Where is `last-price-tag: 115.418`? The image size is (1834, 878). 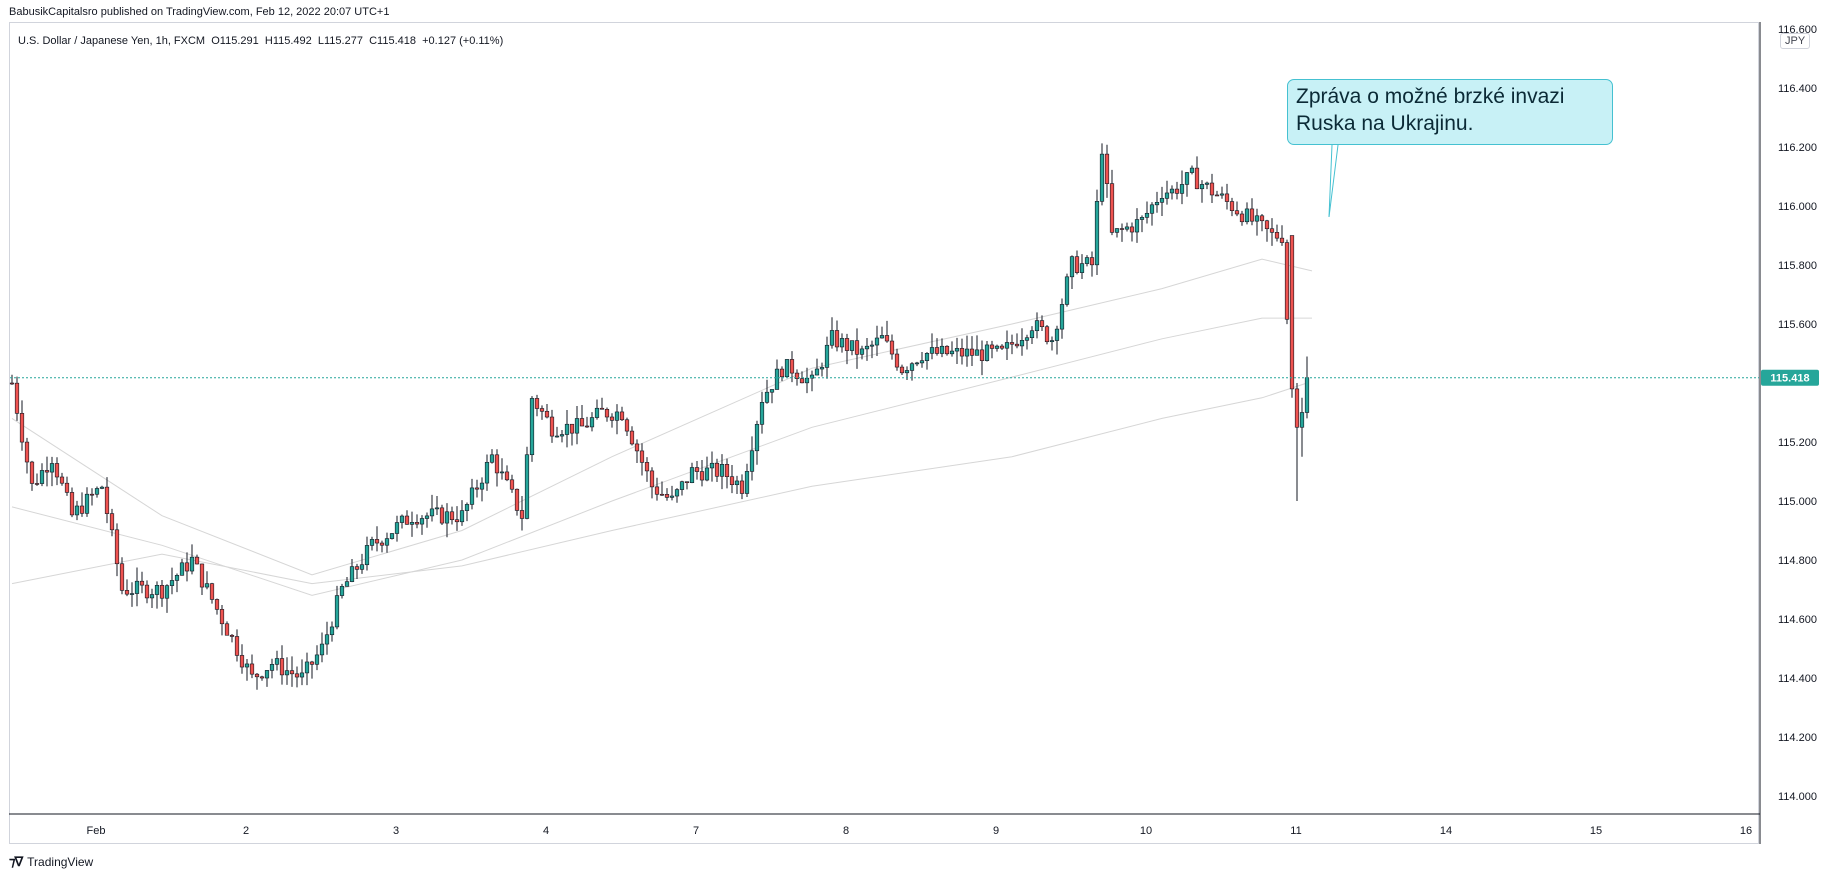 last-price-tag: 115.418 is located at coordinates (1790, 377).